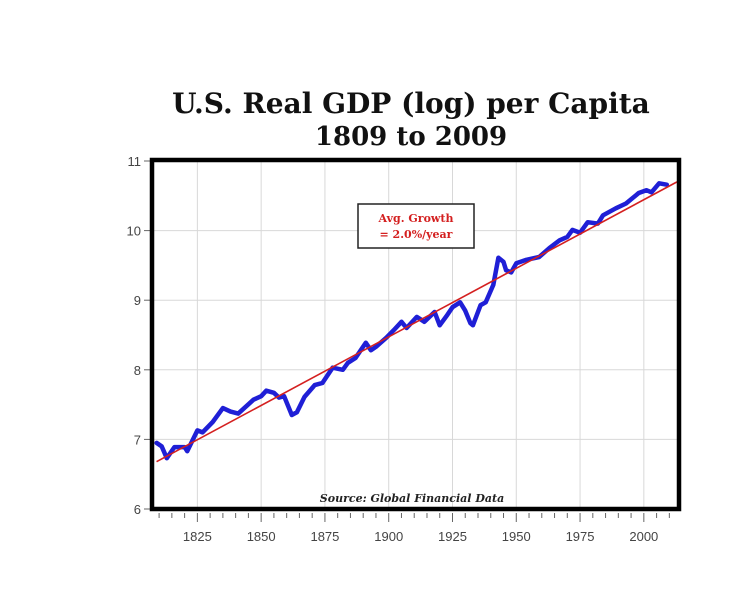 The image size is (750, 597). Describe the element at coordinates (197, 536) in the screenshot. I see `x-tick-label: 1825` at that location.